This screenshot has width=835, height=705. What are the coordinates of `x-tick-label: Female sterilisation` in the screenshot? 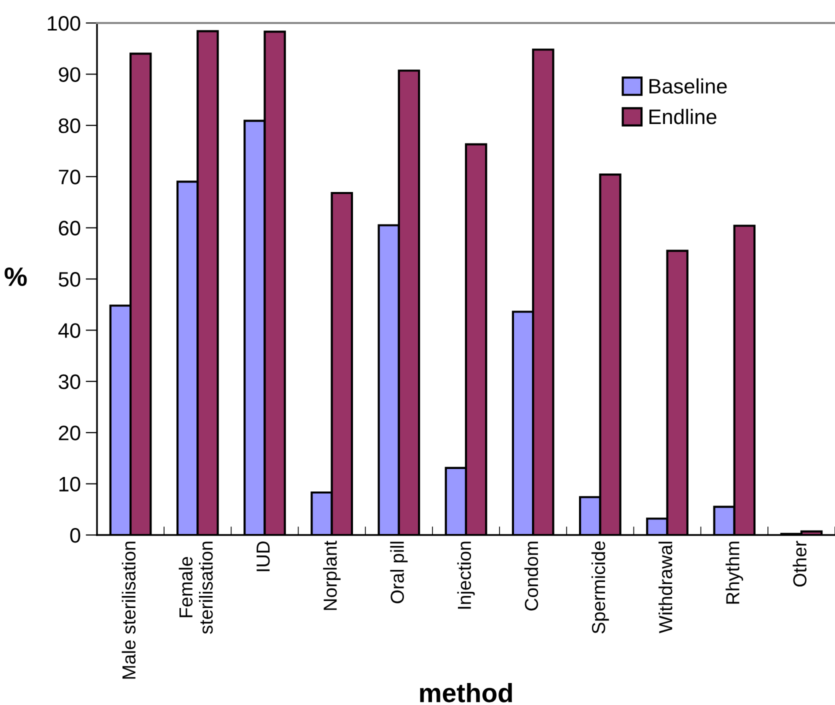 It's located at (195, 588).